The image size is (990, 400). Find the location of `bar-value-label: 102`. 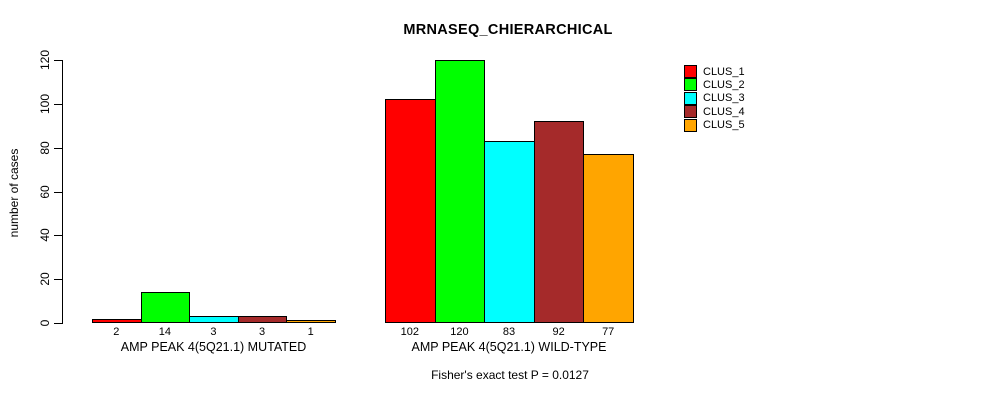

bar-value-label: 102 is located at coordinates (409, 332).